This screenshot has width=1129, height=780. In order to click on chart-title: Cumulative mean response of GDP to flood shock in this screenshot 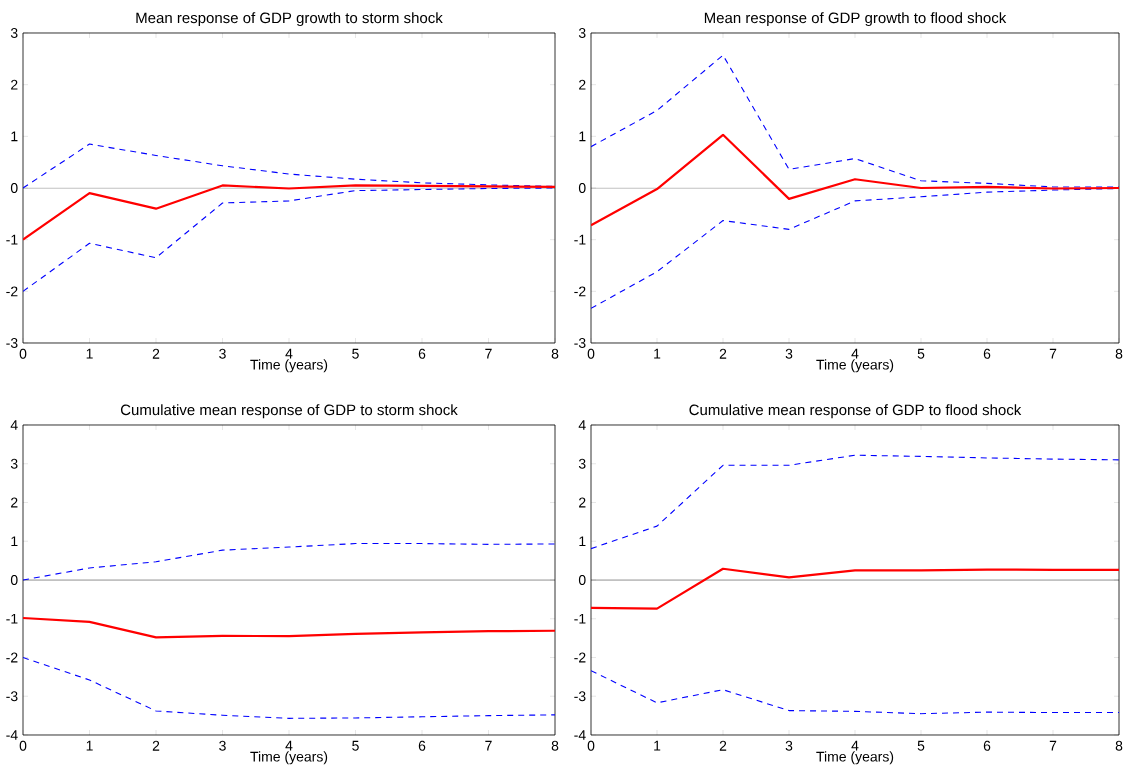, I will do `click(855, 411)`.